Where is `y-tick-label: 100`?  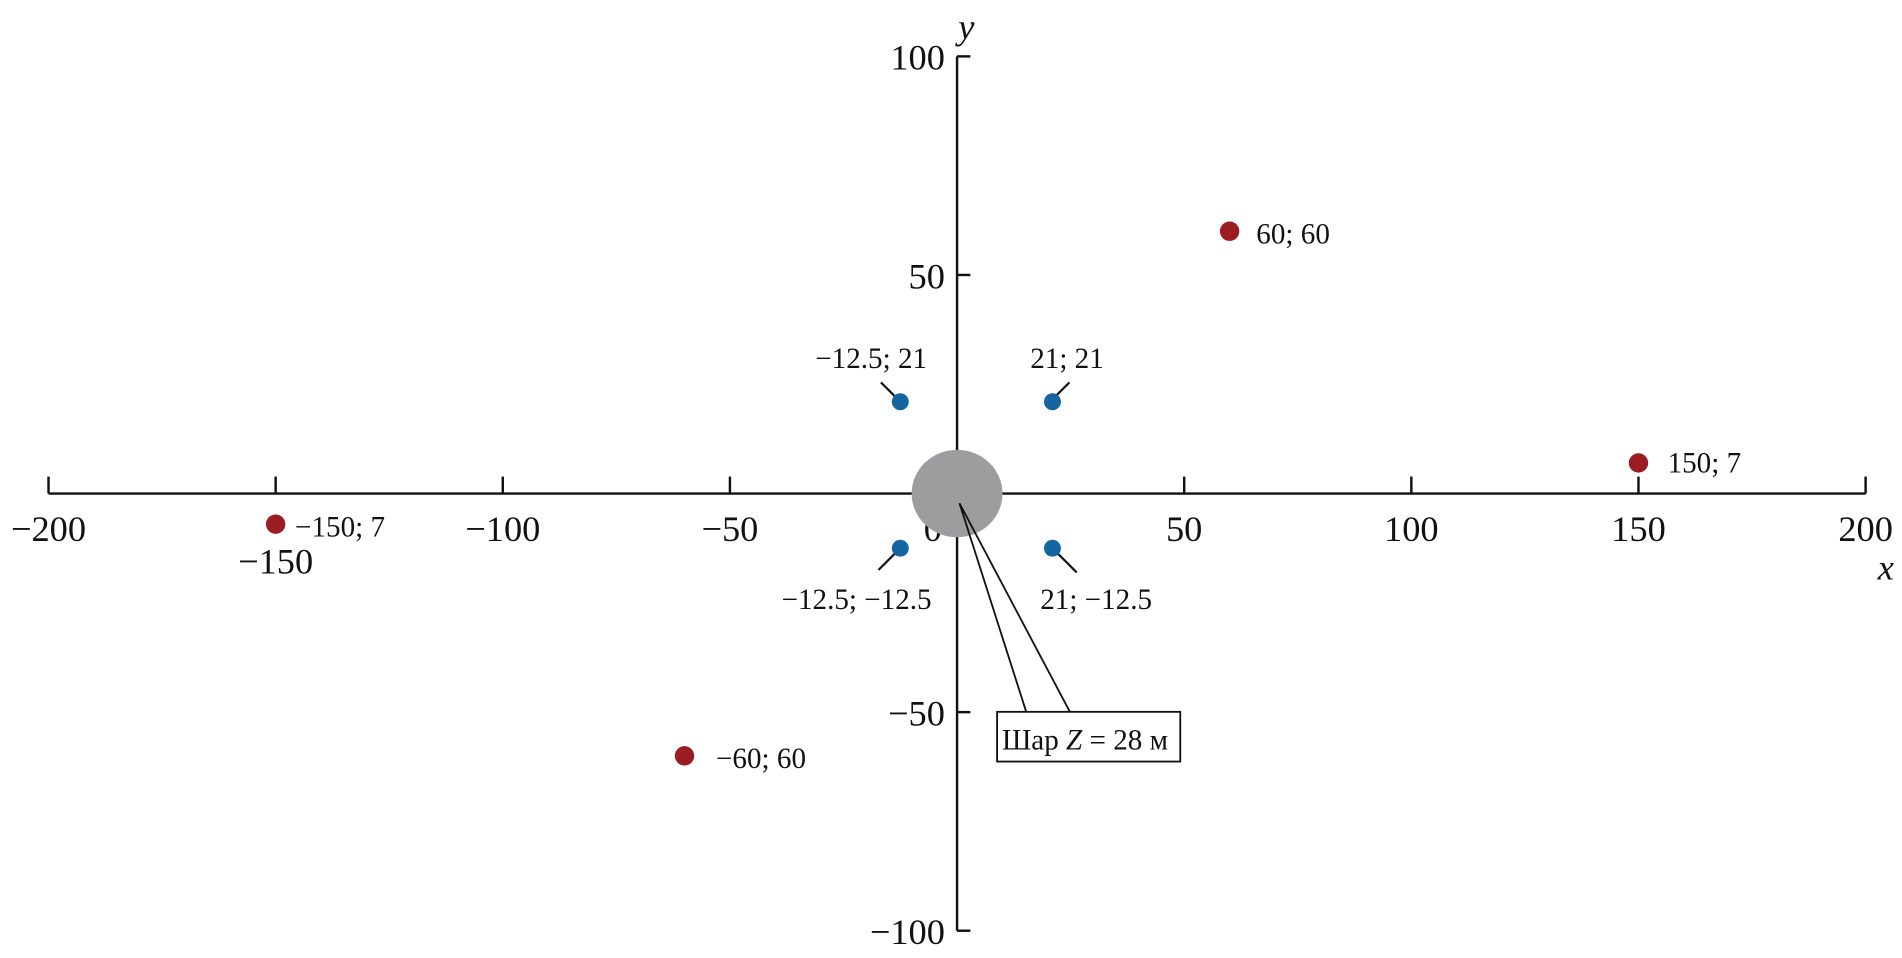
y-tick-label: 100 is located at coordinates (917, 58).